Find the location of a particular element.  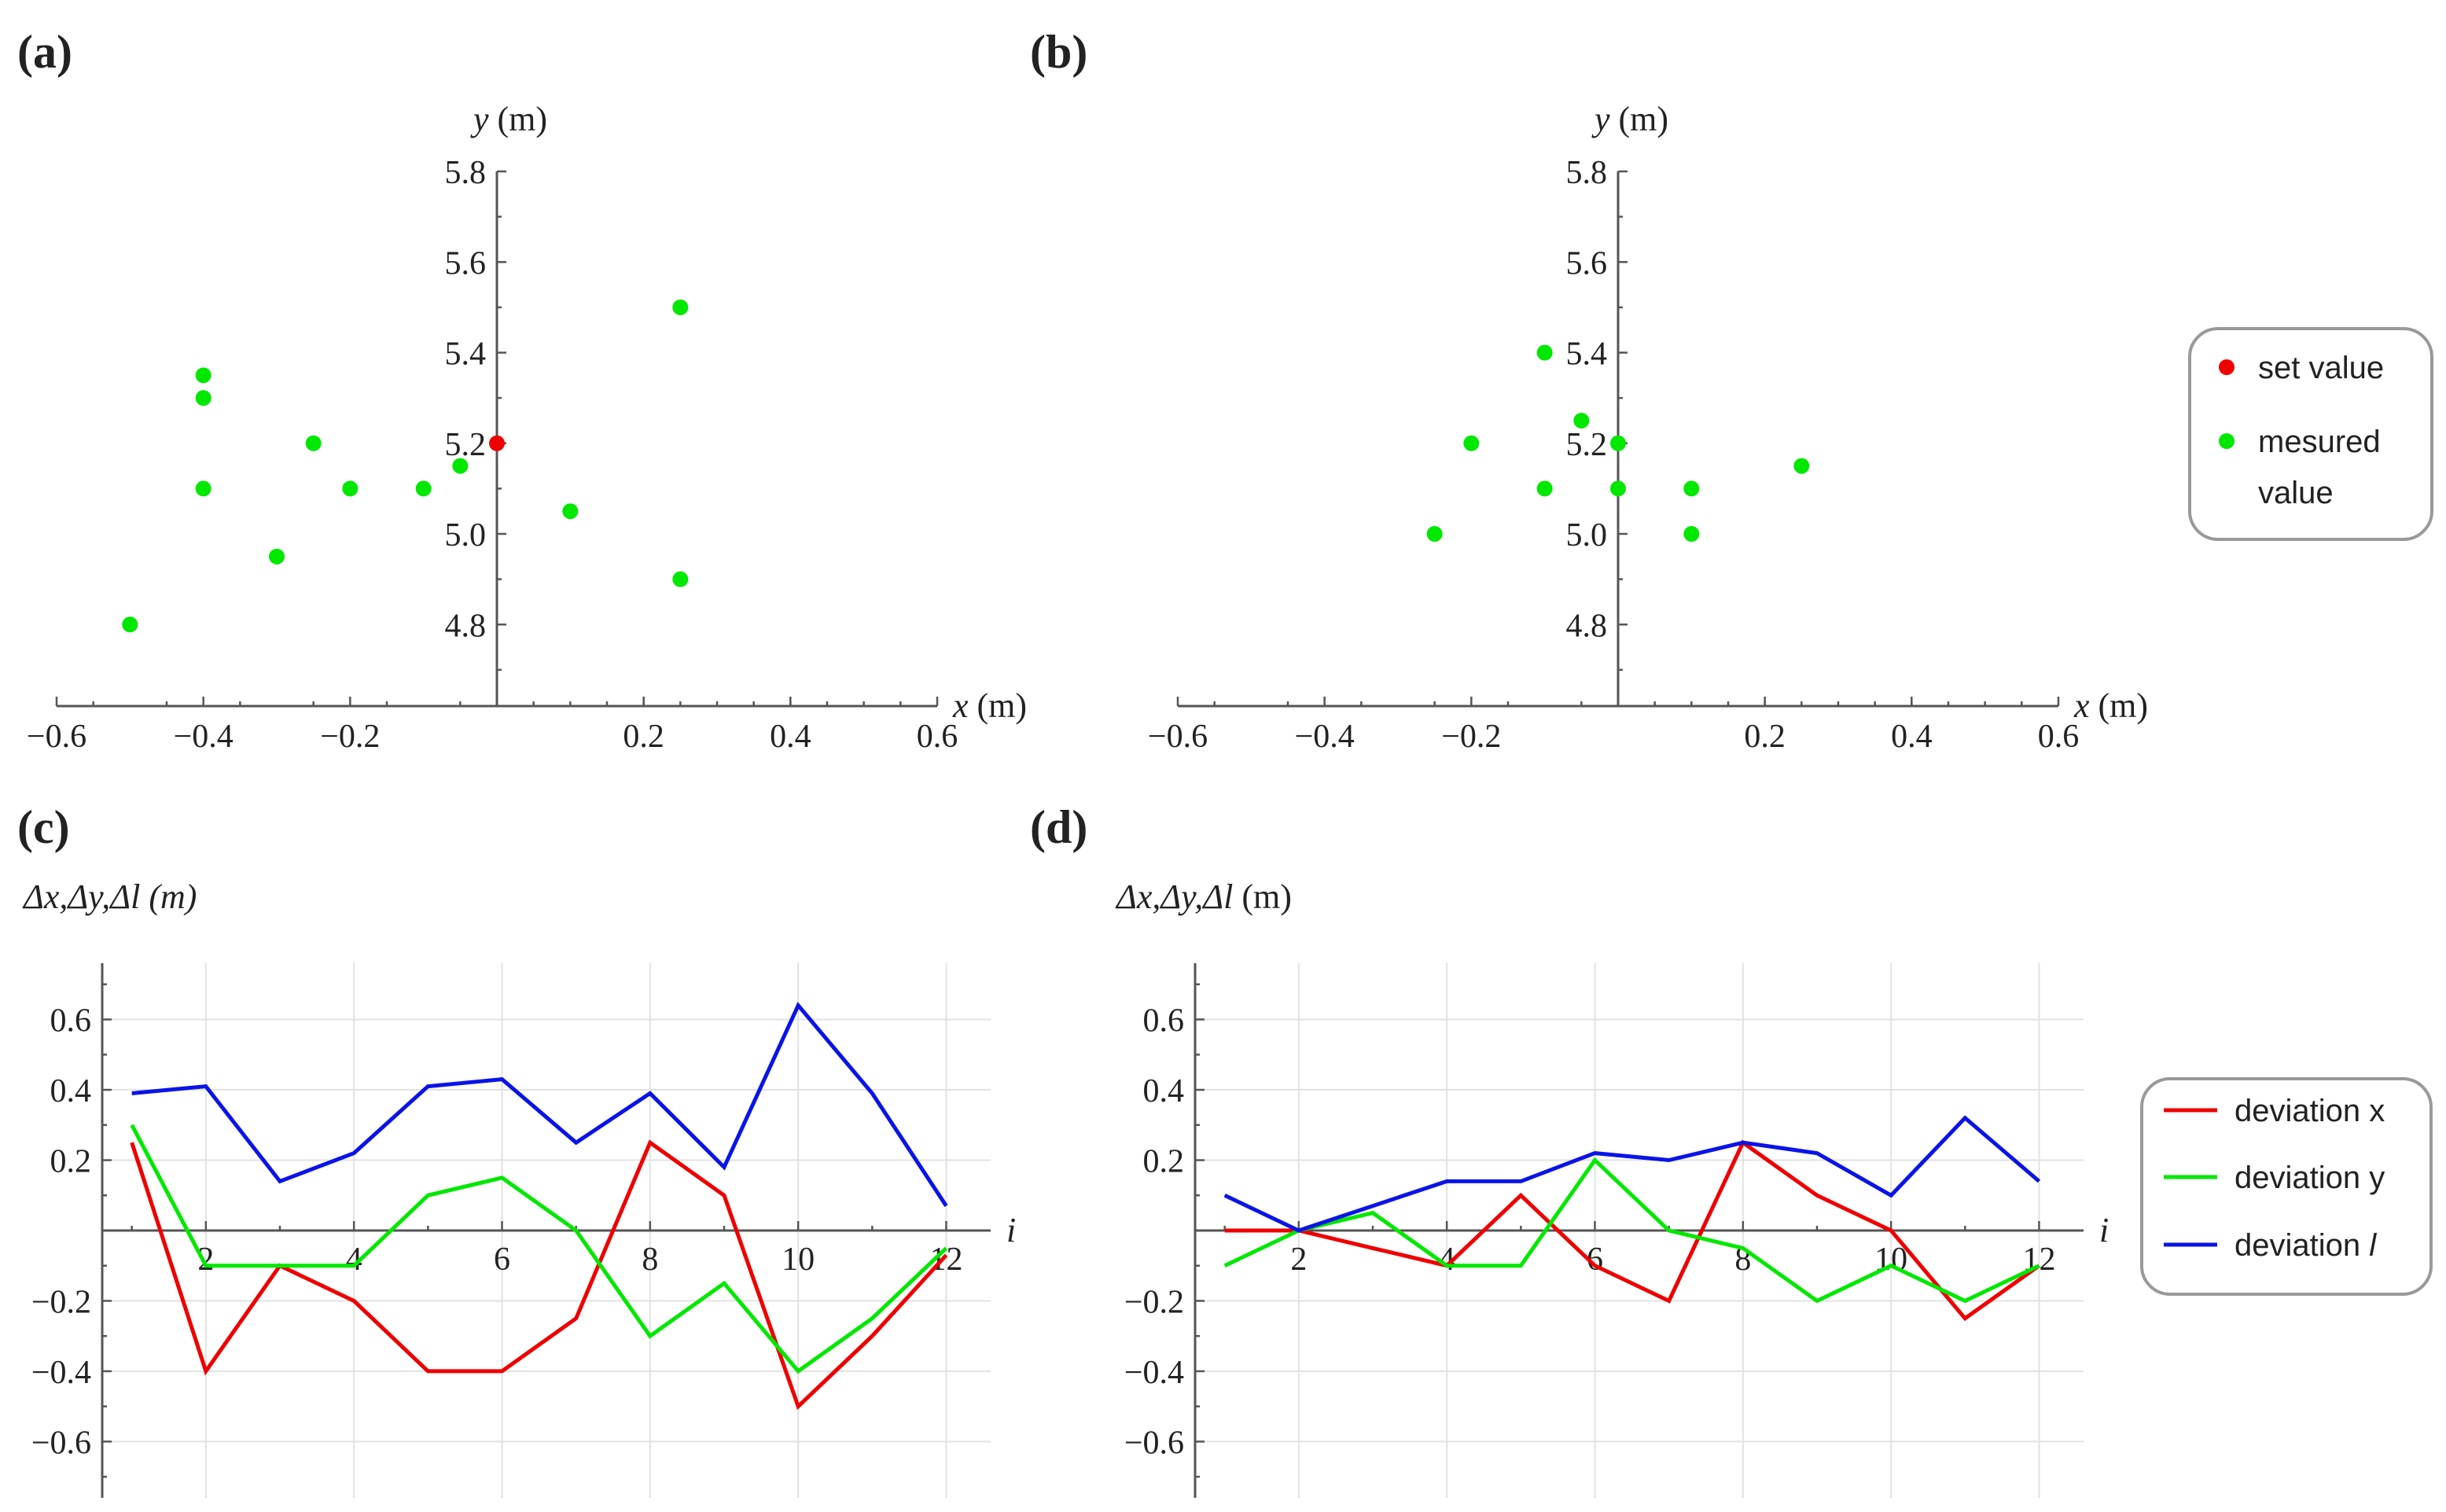

legend-deviation-frame is located at coordinates (2286, 1186).